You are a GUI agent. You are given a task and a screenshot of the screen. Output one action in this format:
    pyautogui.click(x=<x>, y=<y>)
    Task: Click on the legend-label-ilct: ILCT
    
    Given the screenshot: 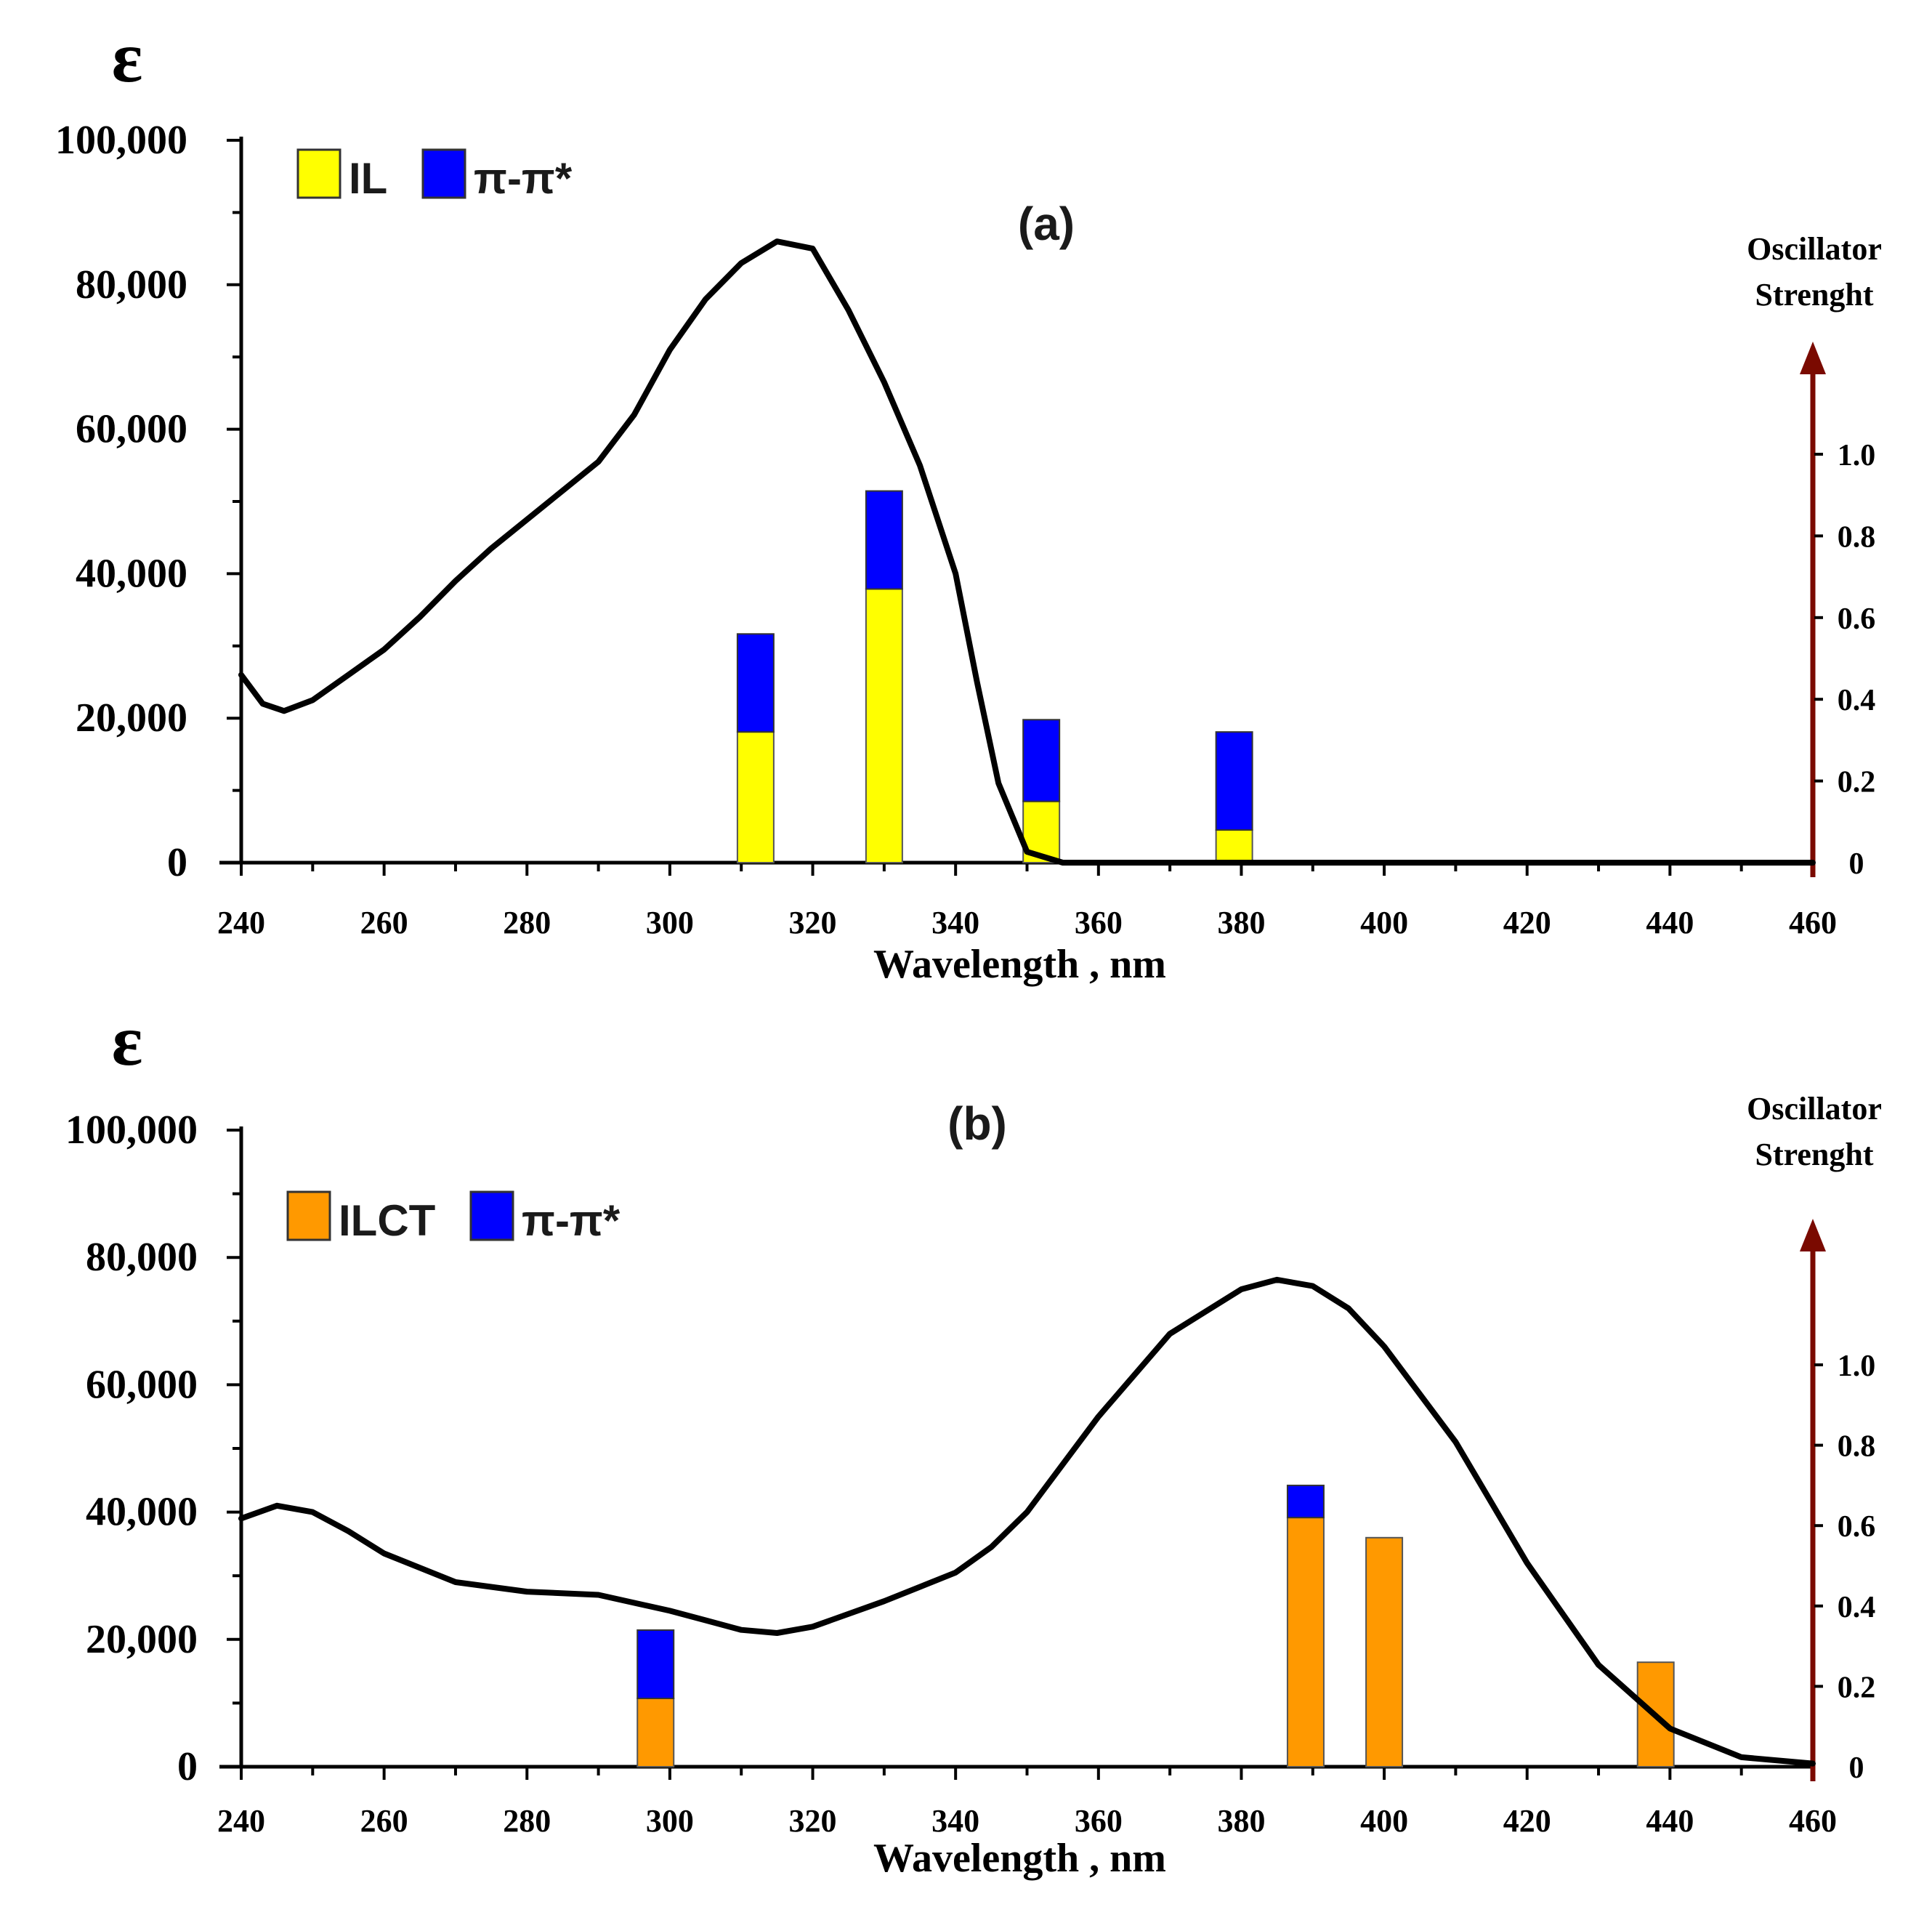 What is the action you would take?
    pyautogui.click(x=387, y=1221)
    